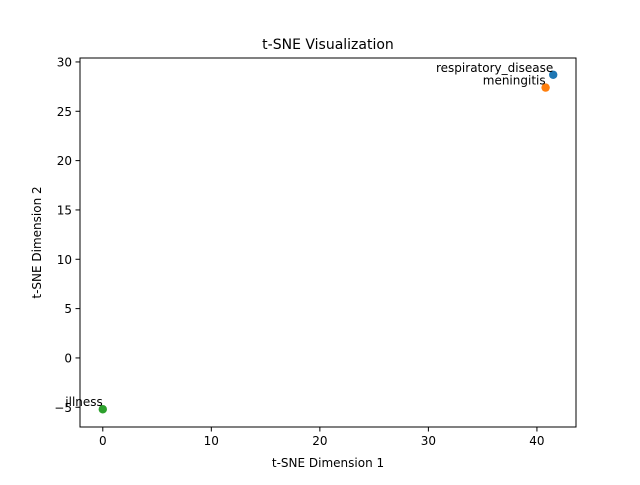 The width and height of the screenshot is (640, 485). I want to click on y-tick-label: 20, so click(64, 161).